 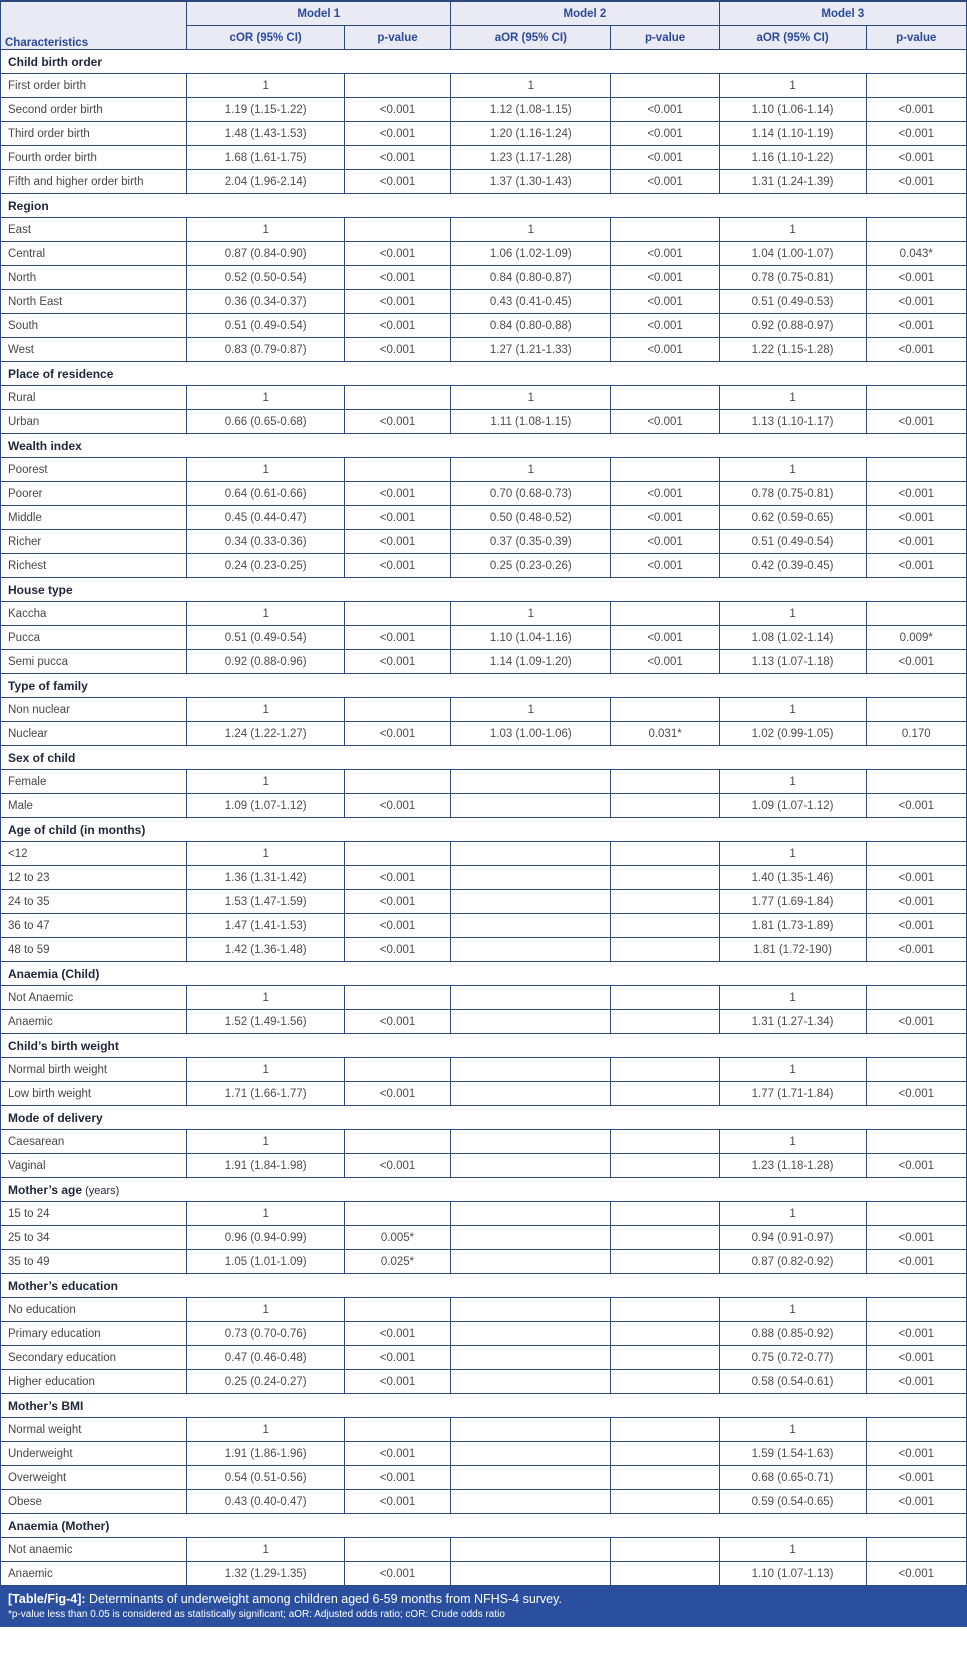 What do you see at coordinates (483, 373) in the screenshot?
I see `section-title: Place of residence` at bounding box center [483, 373].